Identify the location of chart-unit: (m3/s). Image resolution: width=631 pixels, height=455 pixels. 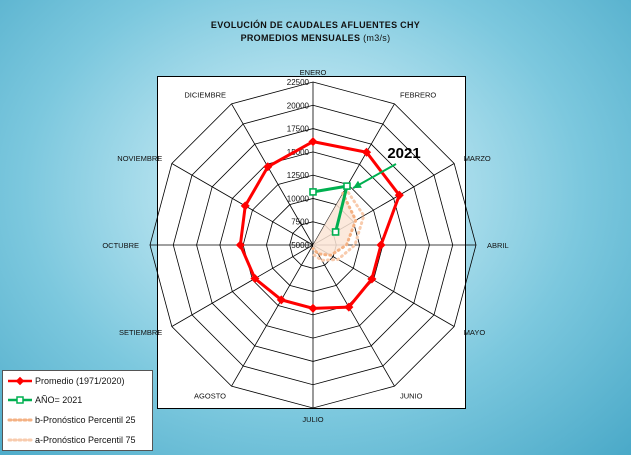
(377, 38).